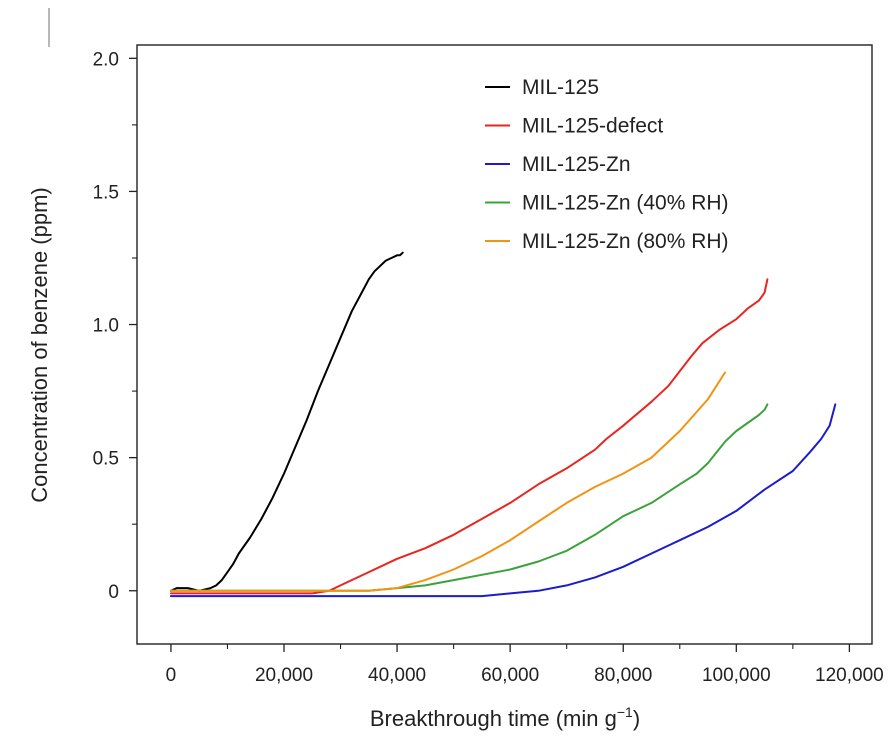  I want to click on y-tick-label: 0, so click(113, 592).